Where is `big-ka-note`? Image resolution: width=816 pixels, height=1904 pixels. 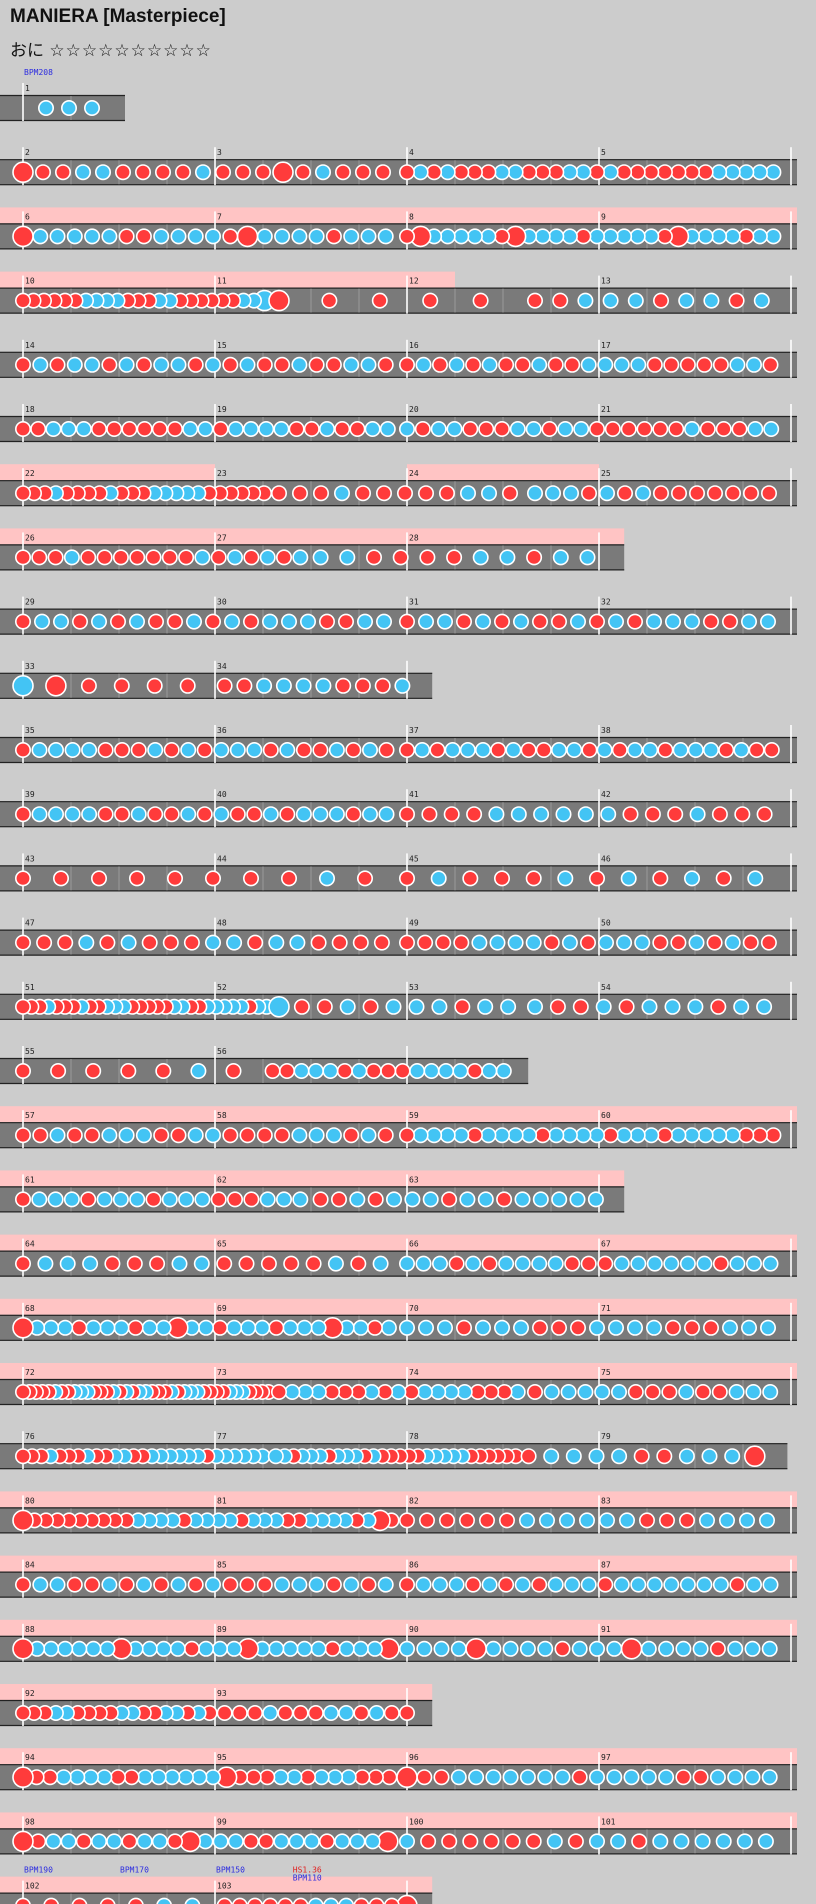 big-ka-note is located at coordinates (279, 1006).